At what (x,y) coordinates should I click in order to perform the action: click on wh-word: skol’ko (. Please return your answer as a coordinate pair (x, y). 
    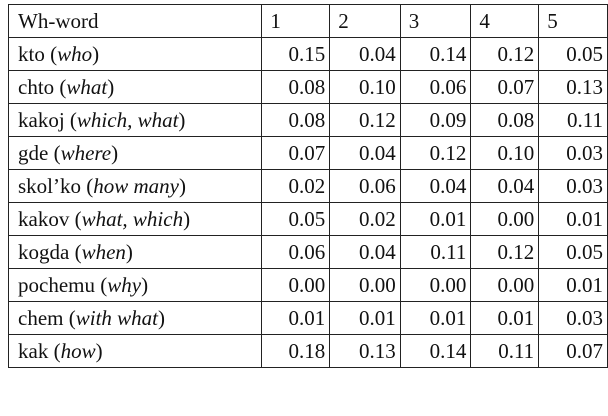
    Looking at the image, I should click on (56, 185).